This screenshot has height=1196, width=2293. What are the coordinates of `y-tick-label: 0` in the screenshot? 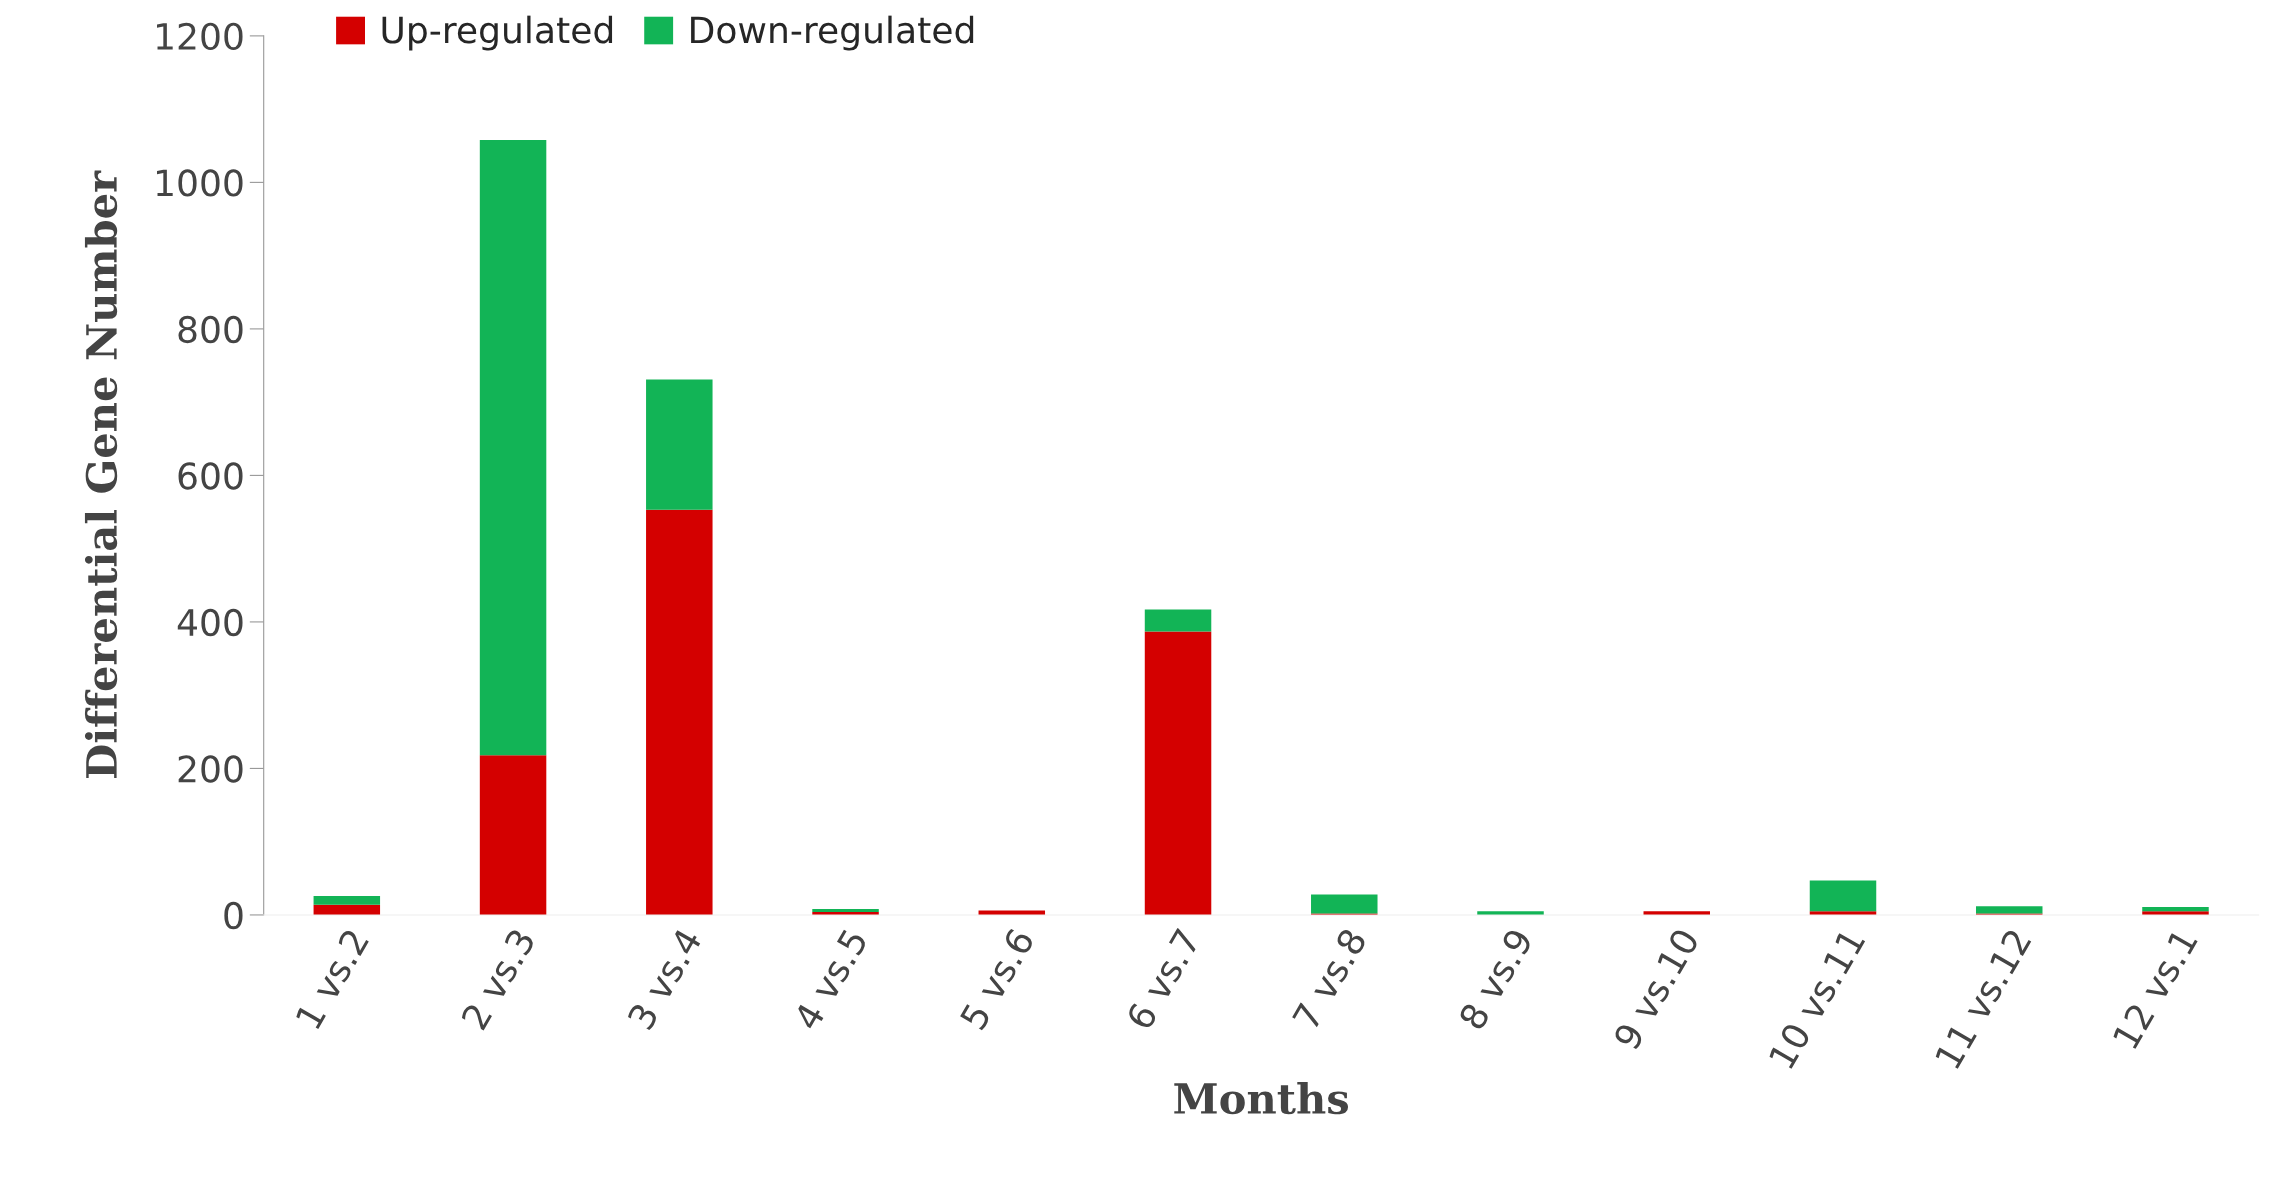 It's located at (233, 915).